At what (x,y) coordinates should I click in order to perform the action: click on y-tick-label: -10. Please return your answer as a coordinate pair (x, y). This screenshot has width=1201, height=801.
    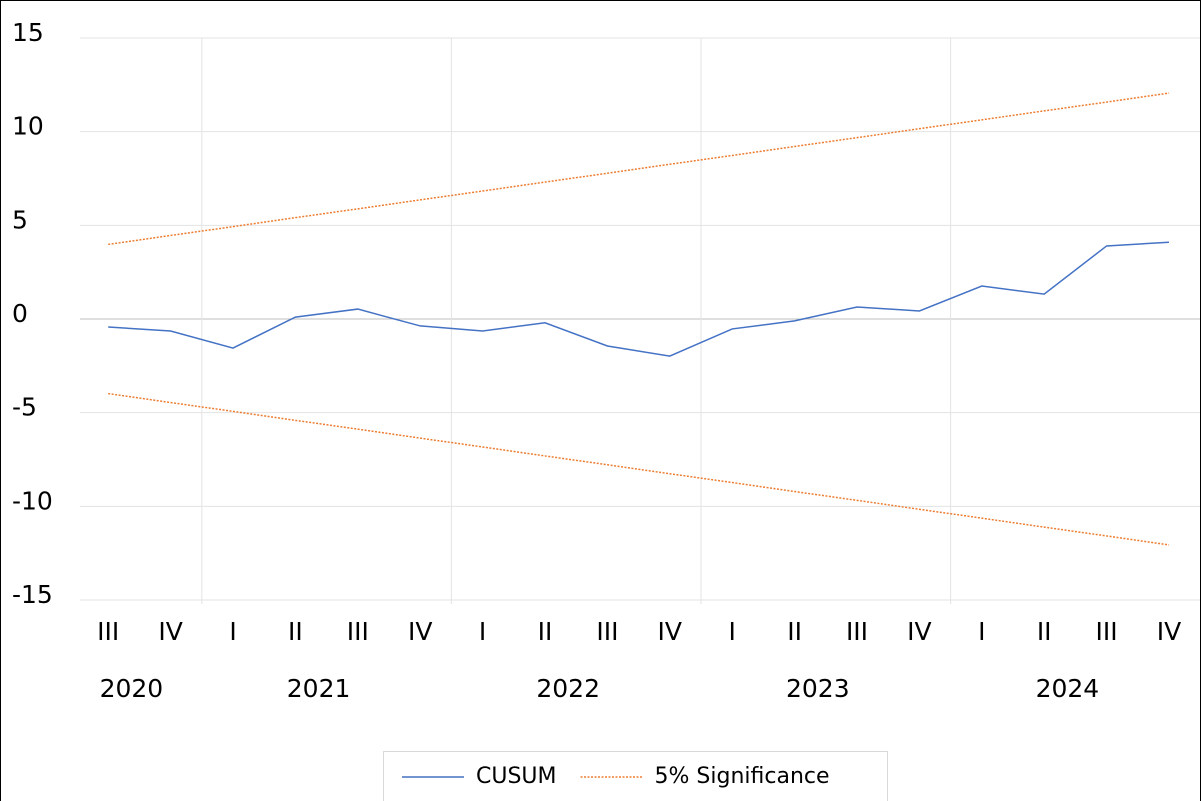
    Looking at the image, I should click on (32, 500).